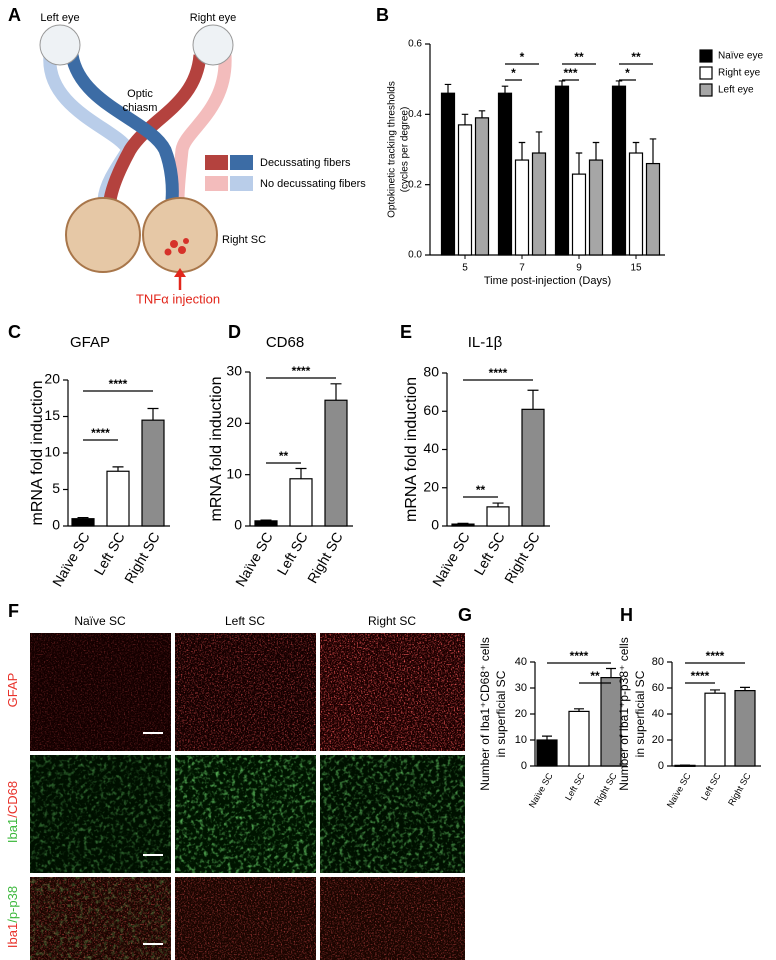 The height and width of the screenshot is (960, 776). I want to click on significance-label: *, so click(627, 73).